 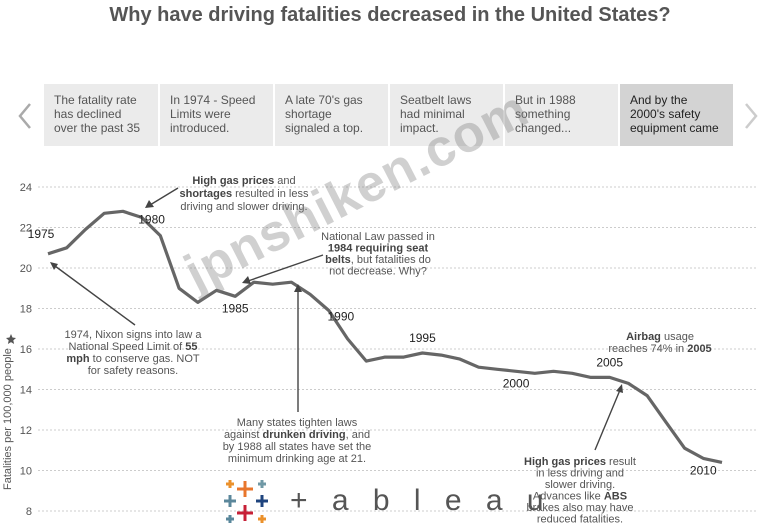 I want to click on tableau-logo-text: + a b l e a u, so click(x=421, y=500).